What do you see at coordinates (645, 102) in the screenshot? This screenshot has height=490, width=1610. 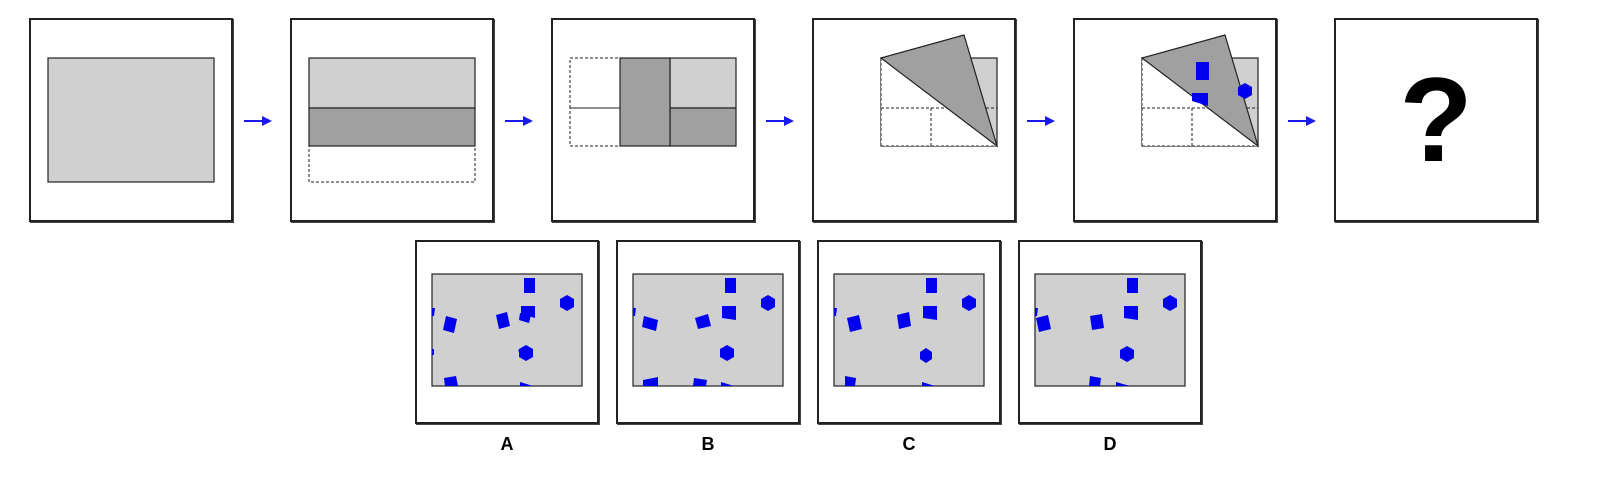 I see `folded-strip` at bounding box center [645, 102].